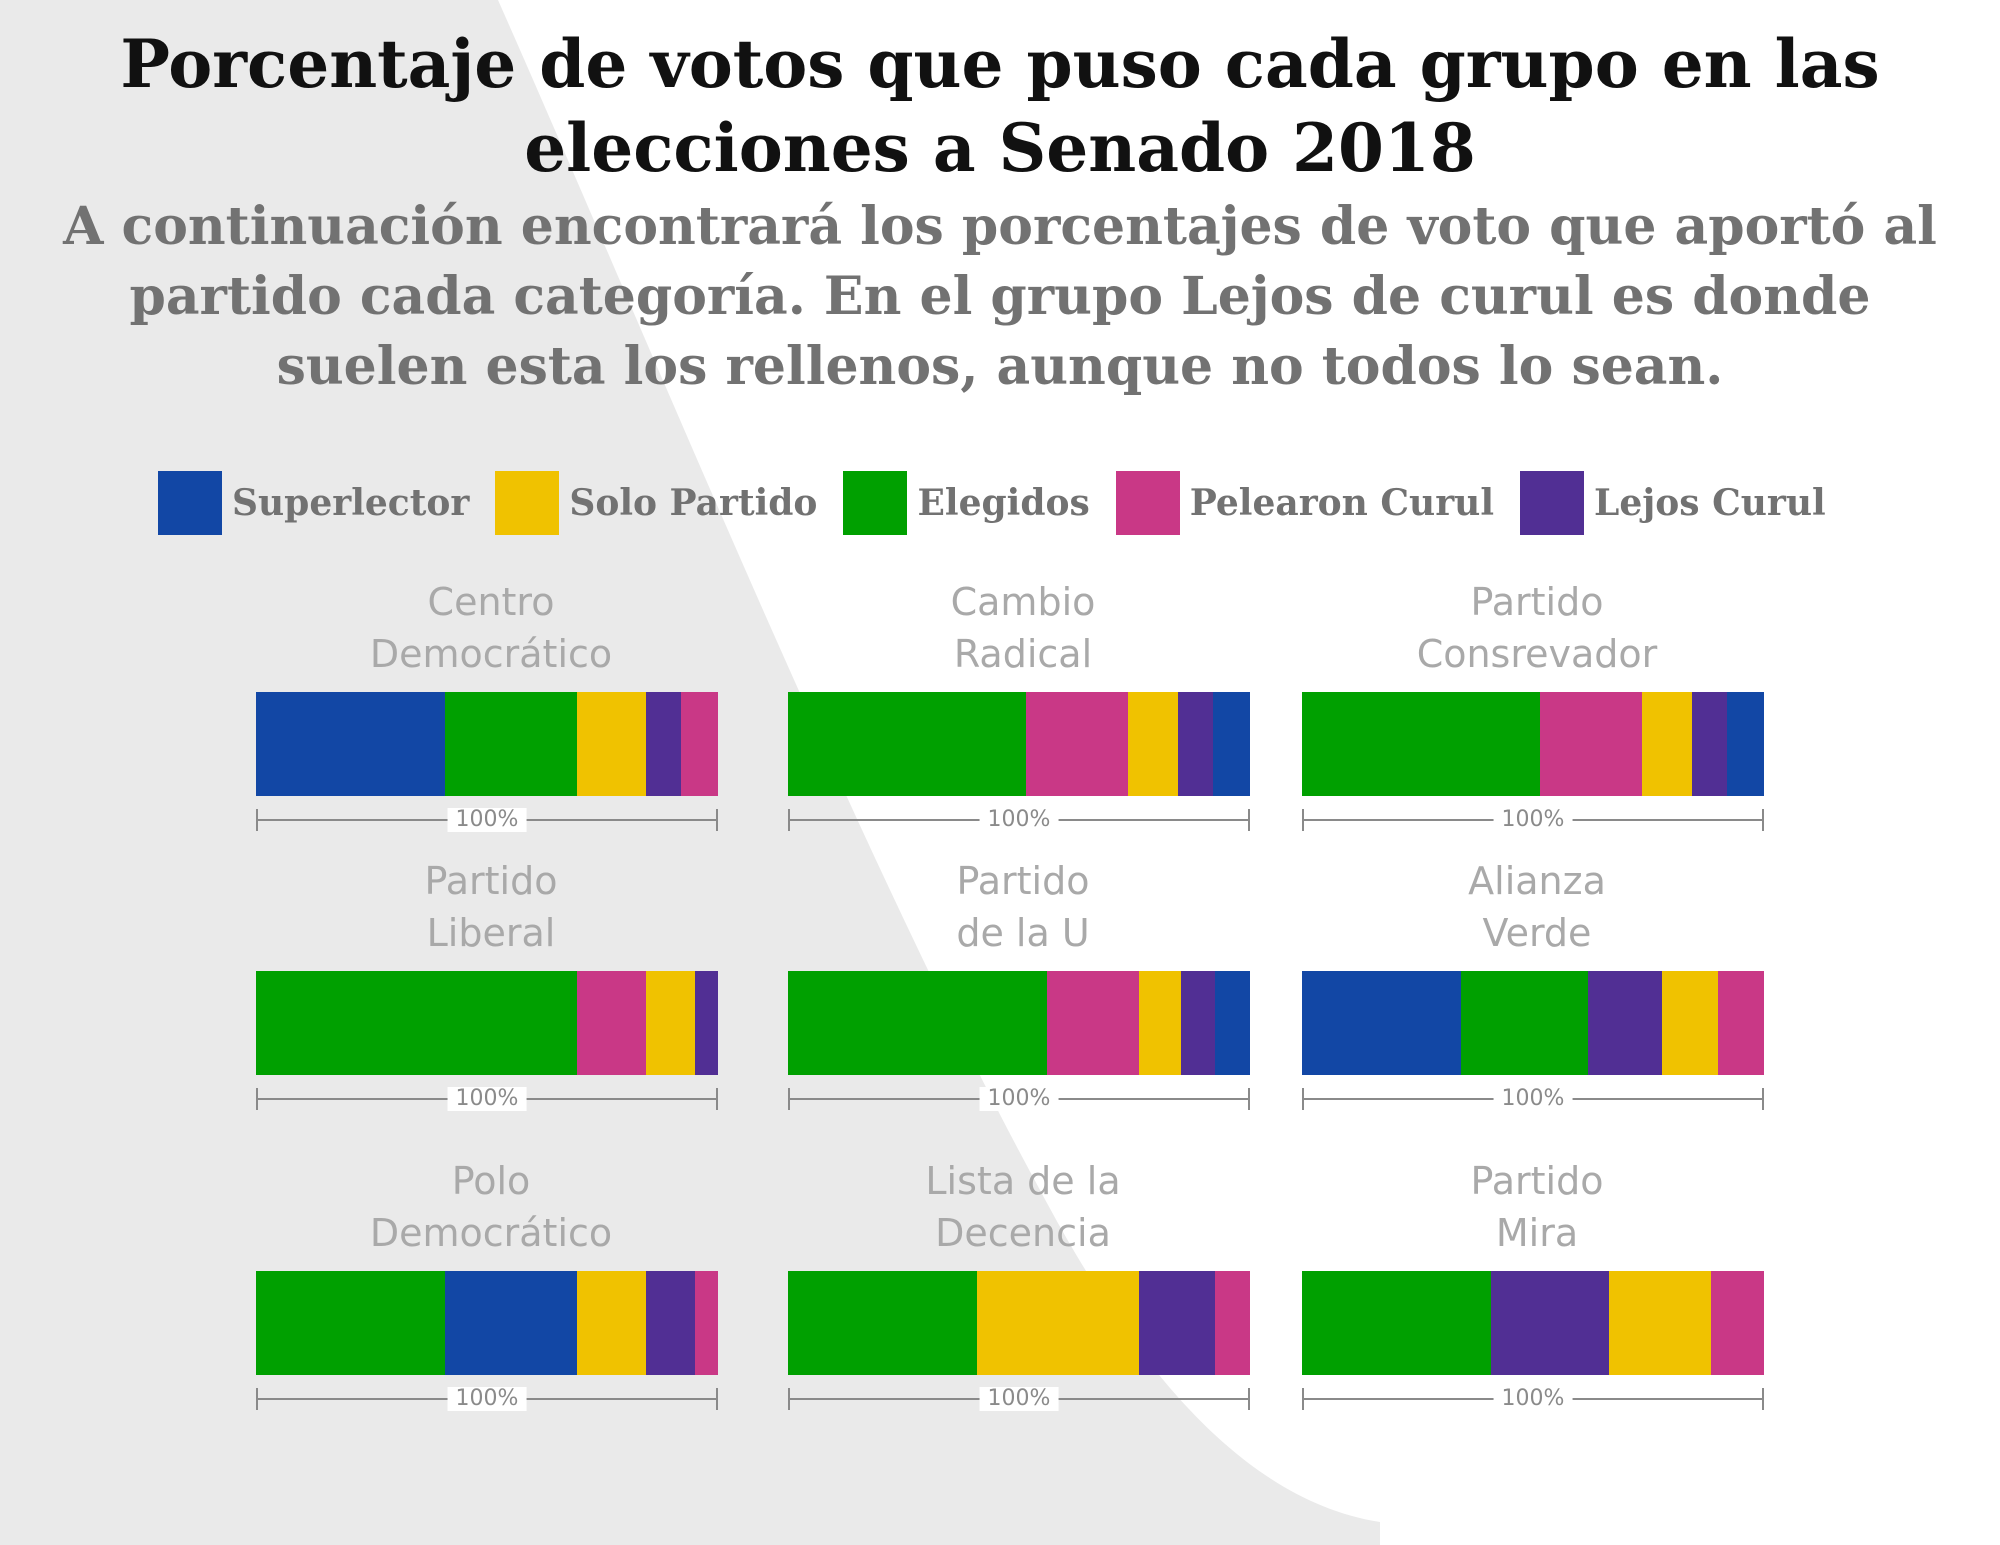  I want to click on party-name: Polo Democrático, so click(491, 1207).